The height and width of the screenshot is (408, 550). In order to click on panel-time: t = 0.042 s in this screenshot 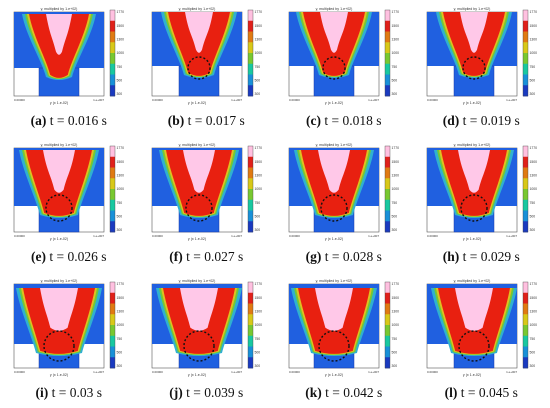, I will do `click(352, 392)`.